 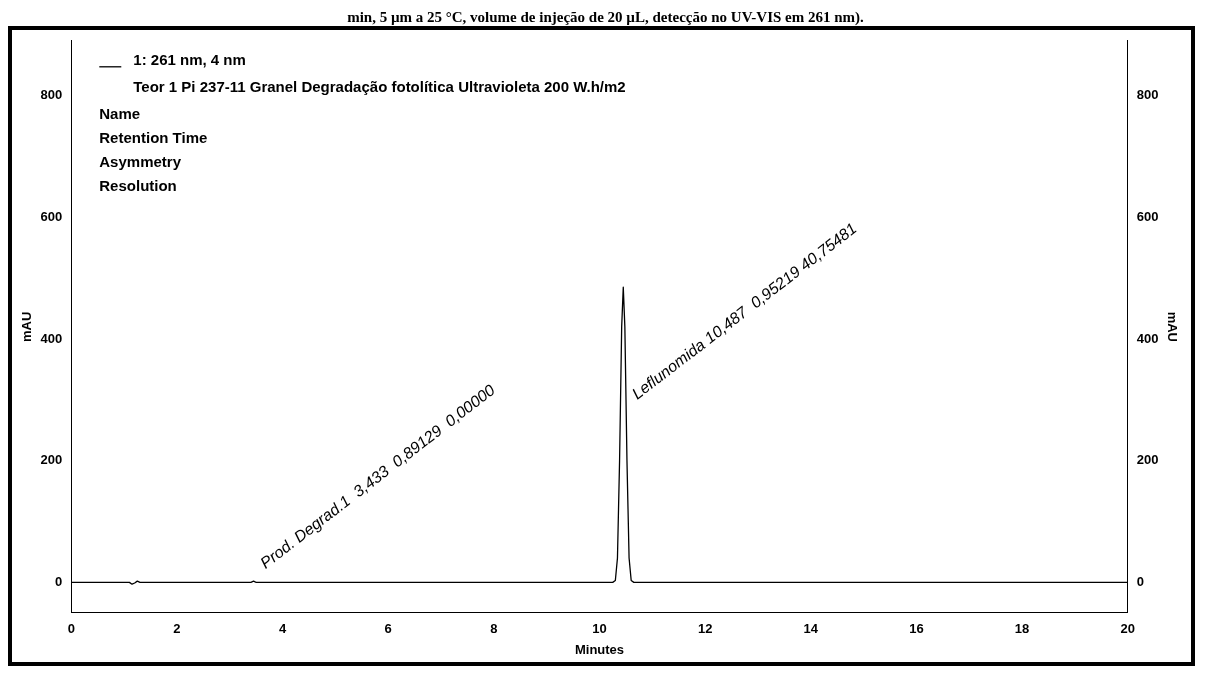 I want to click on x-tick-label: 6, so click(x=388, y=629).